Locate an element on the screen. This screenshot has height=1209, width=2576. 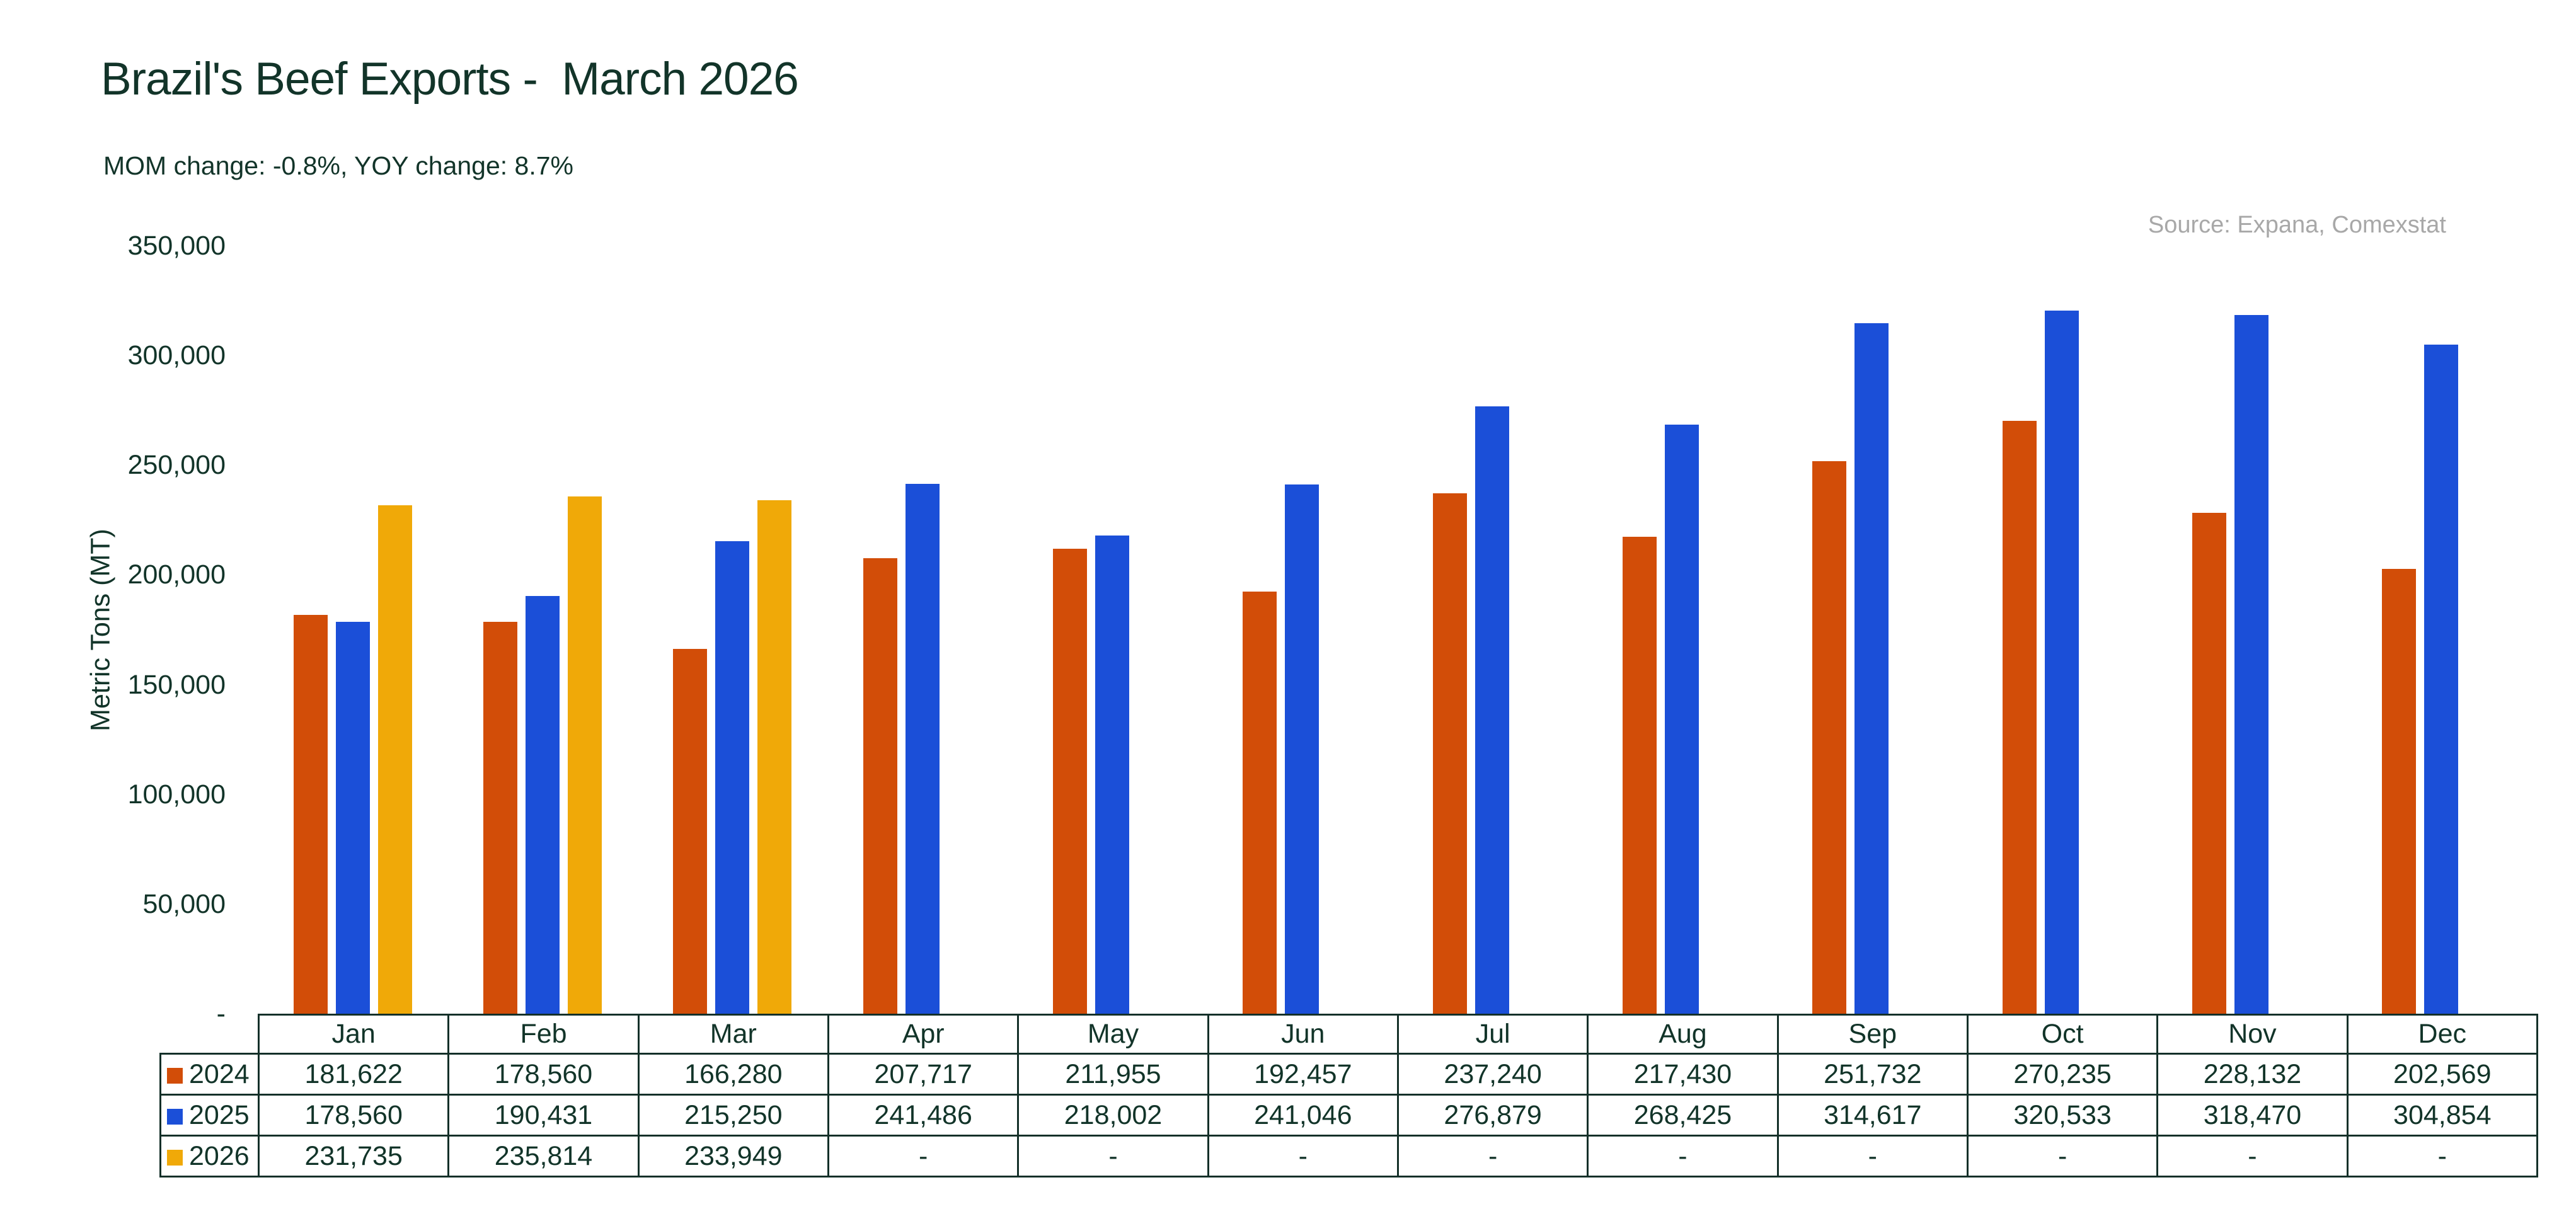
bar-2025-Jul is located at coordinates (1492, 710).